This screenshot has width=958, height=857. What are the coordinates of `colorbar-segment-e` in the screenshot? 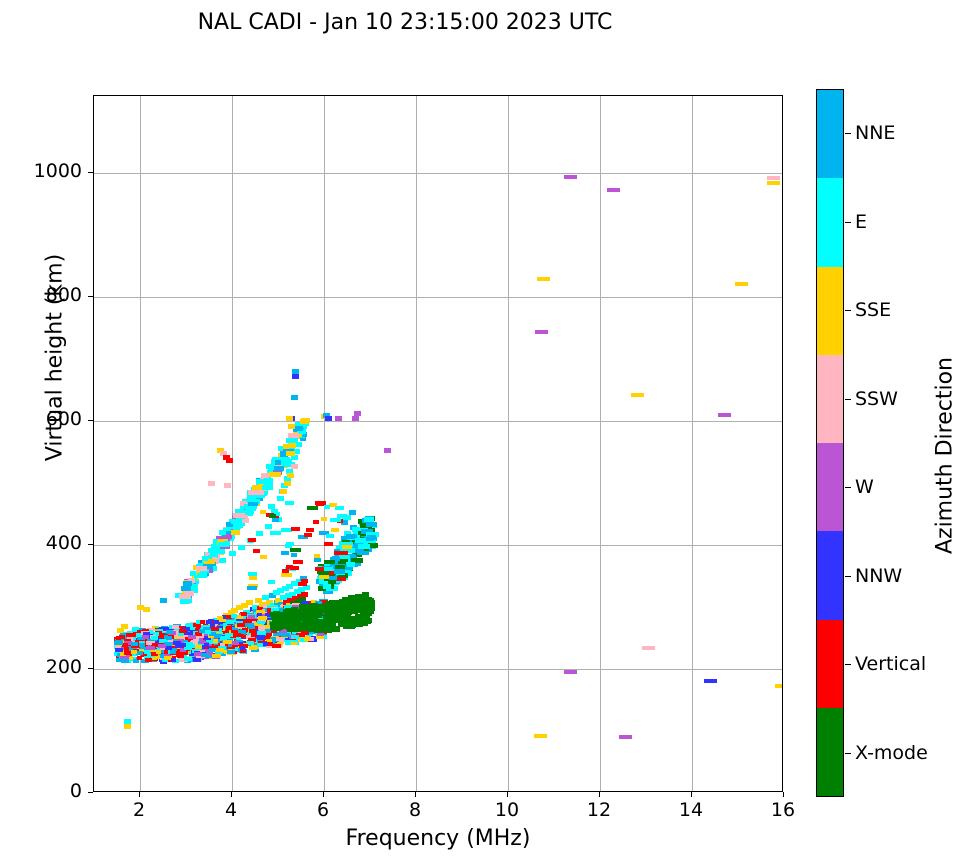 It's located at (830, 222).